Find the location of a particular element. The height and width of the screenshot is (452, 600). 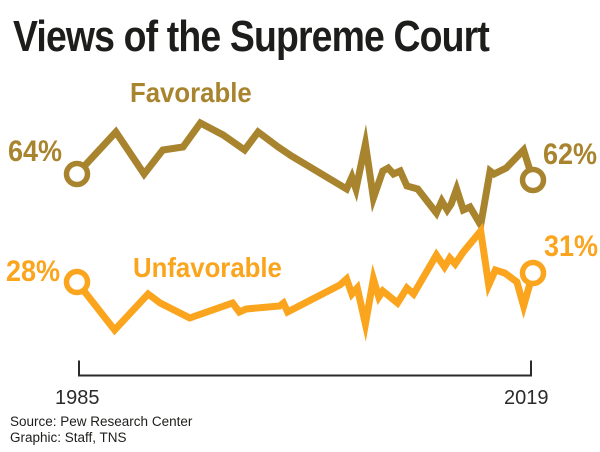

unfavorable-series-label: Unfavorable is located at coordinates (207, 267).